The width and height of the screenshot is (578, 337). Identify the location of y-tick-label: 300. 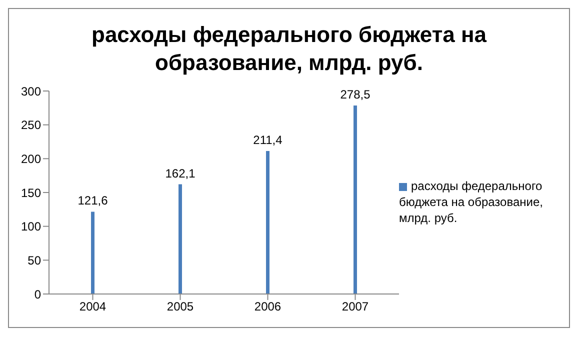
(31, 91).